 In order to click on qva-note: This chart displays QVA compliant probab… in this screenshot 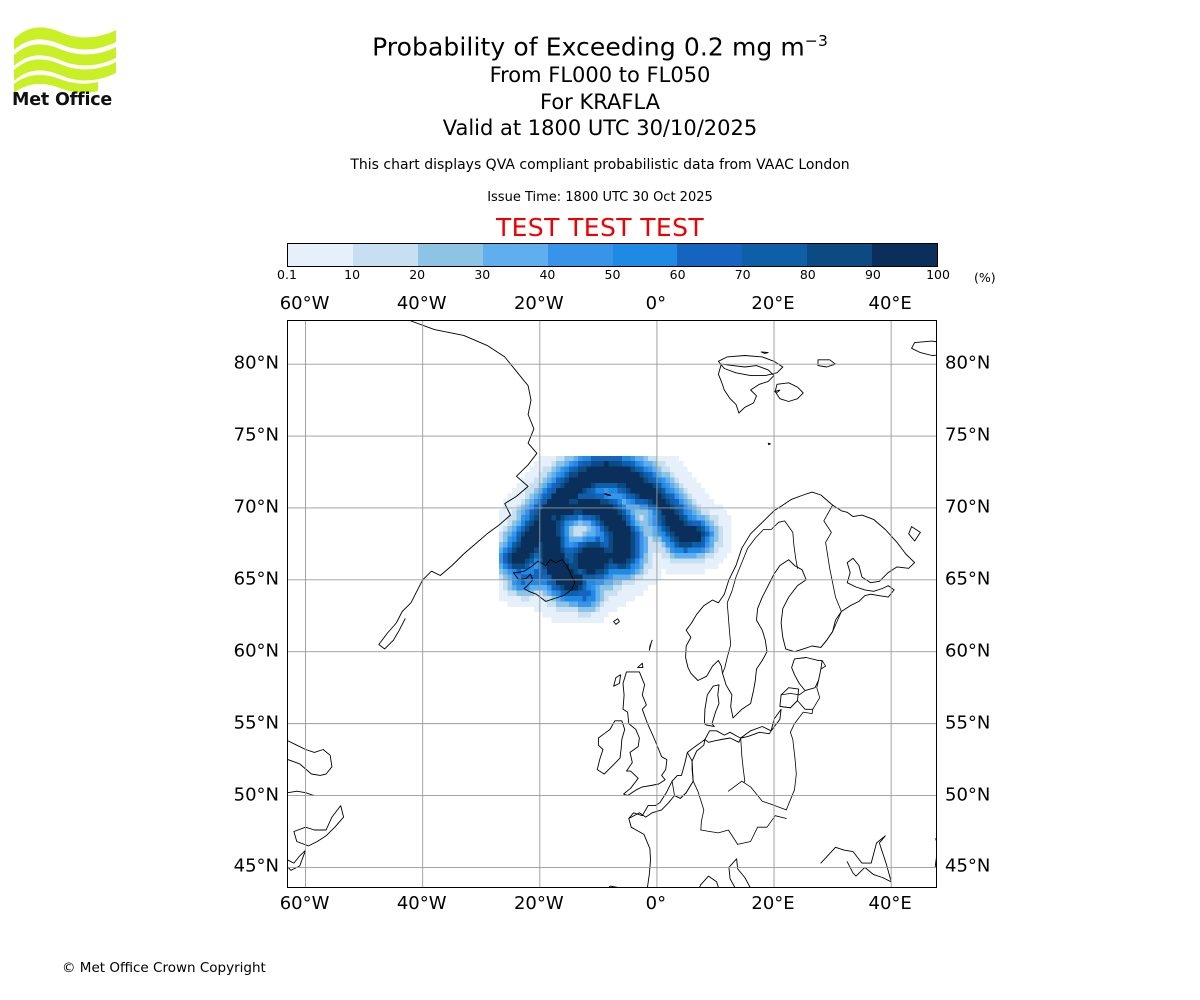, I will do `click(600, 165)`.